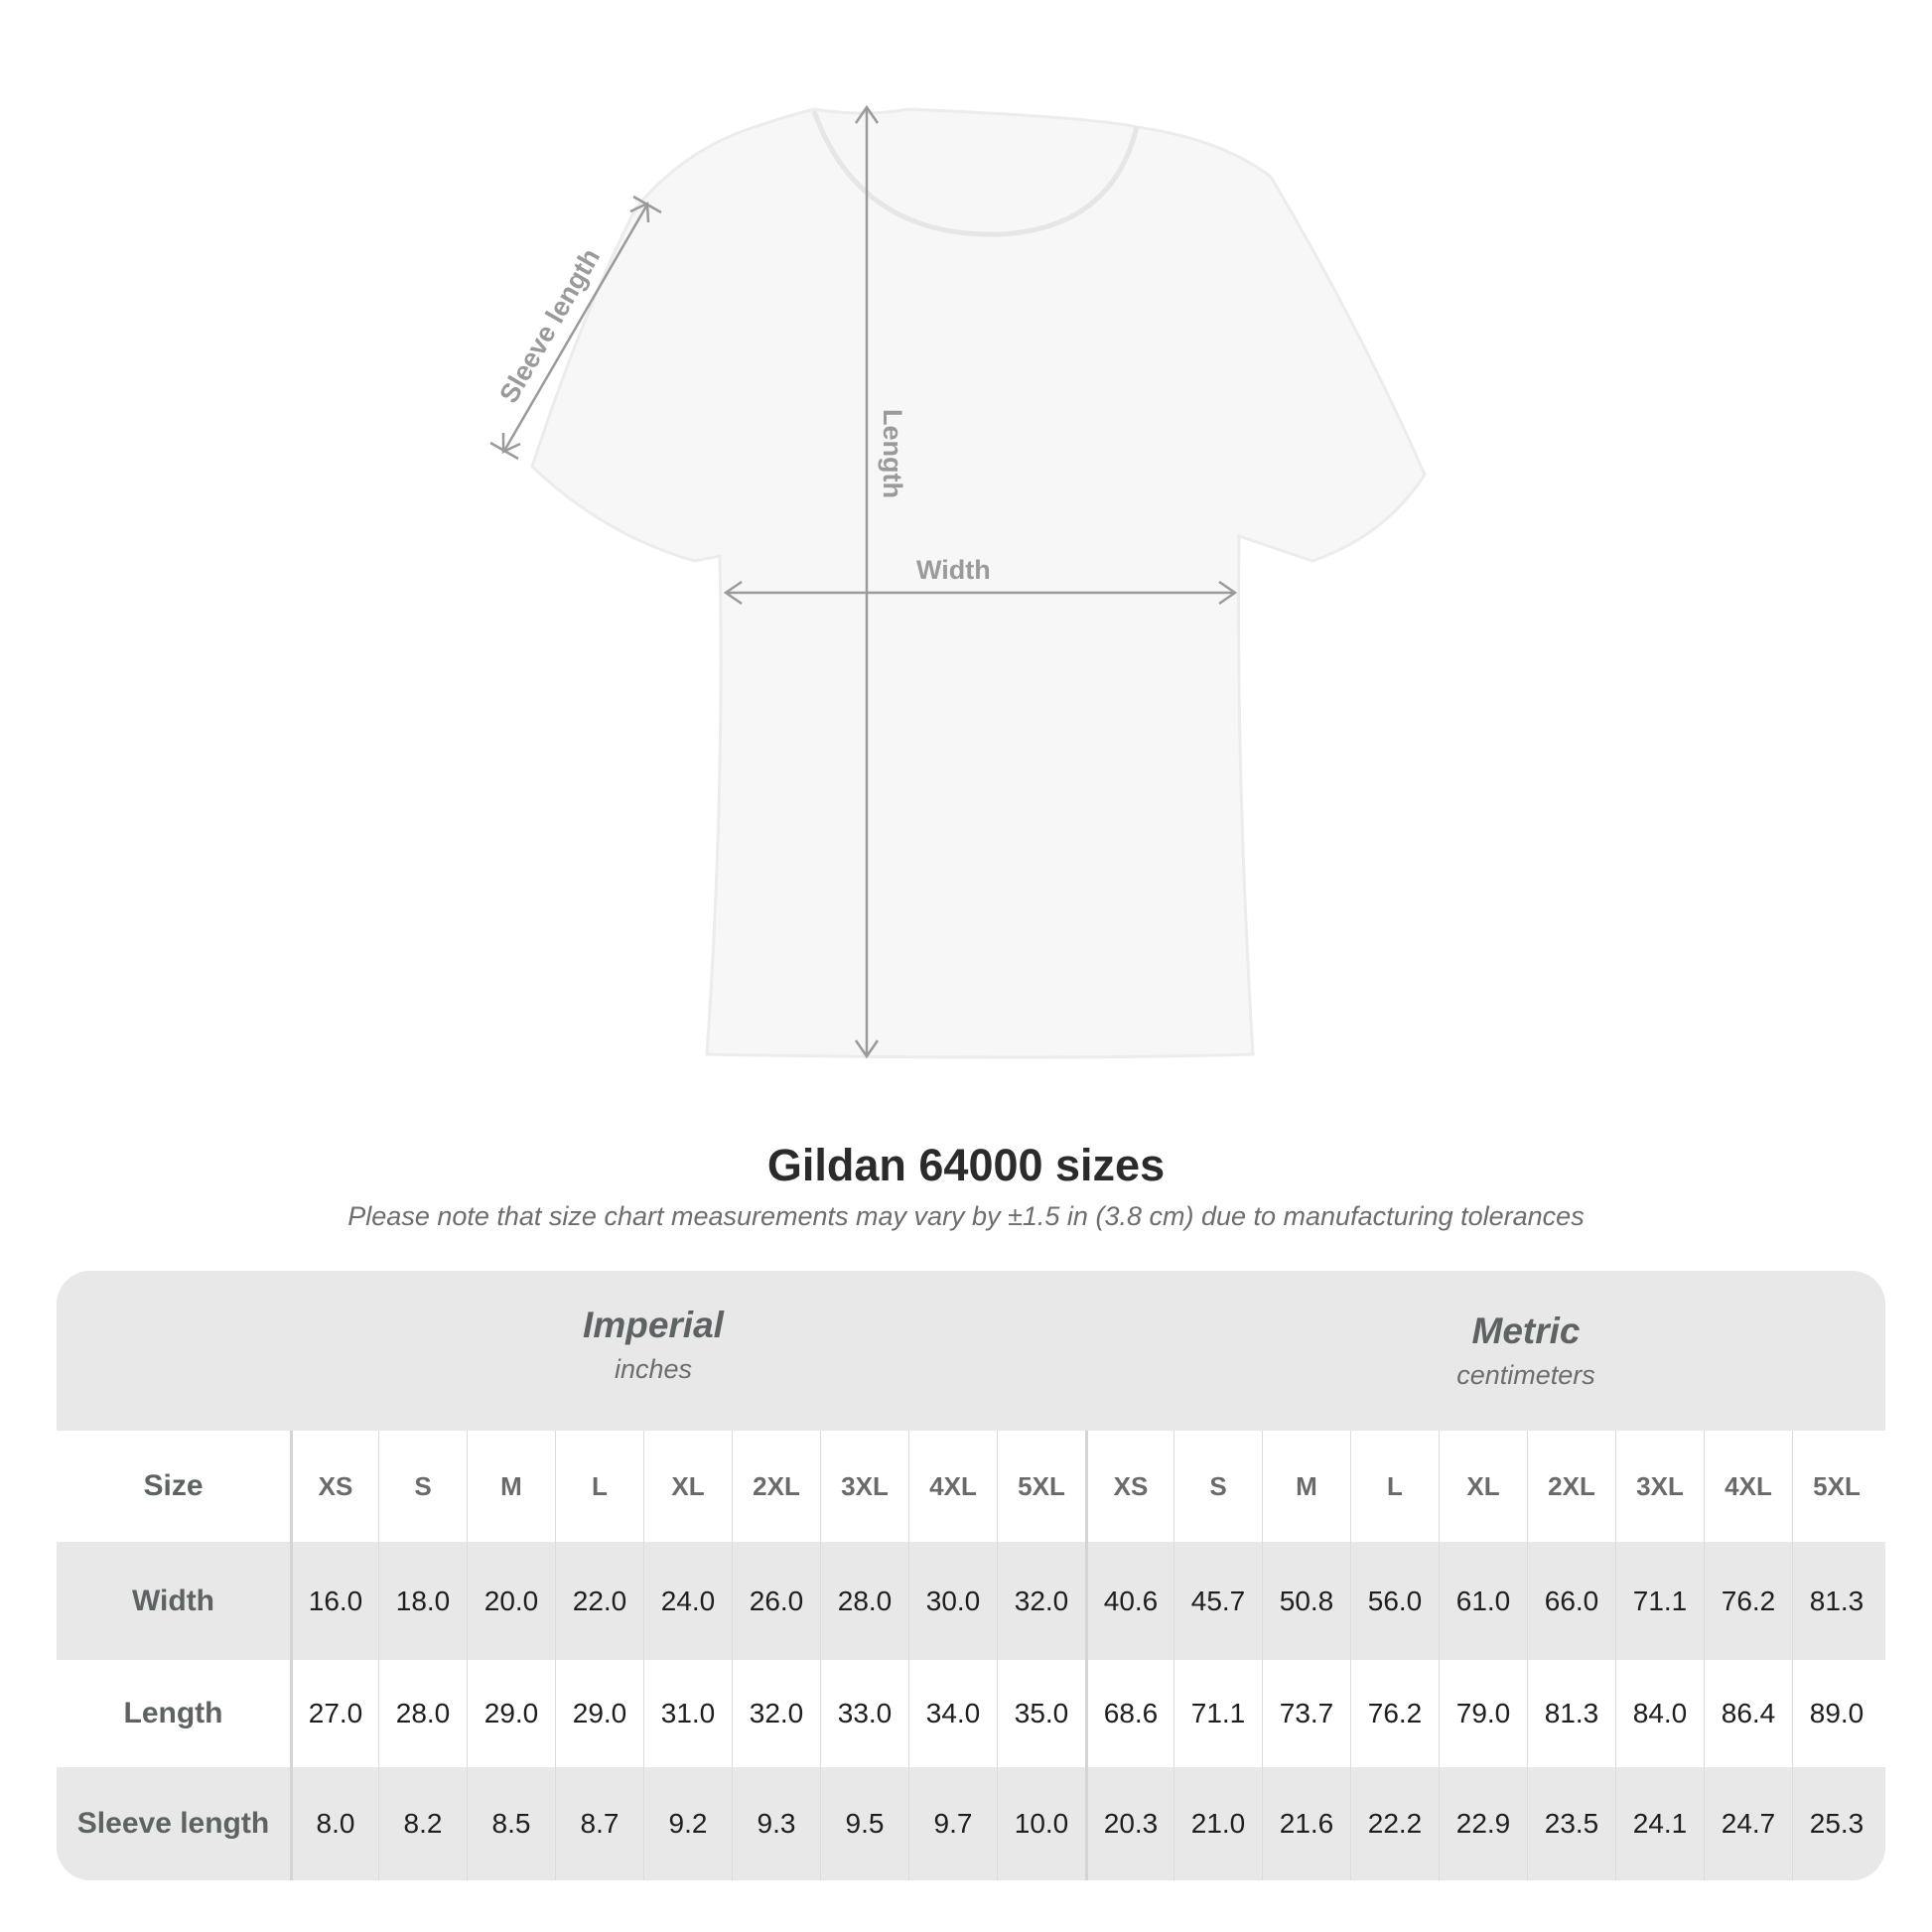 This screenshot has height=1932, width=1932. What do you see at coordinates (1526, 1331) in the screenshot?
I see `metric-title: Metric` at bounding box center [1526, 1331].